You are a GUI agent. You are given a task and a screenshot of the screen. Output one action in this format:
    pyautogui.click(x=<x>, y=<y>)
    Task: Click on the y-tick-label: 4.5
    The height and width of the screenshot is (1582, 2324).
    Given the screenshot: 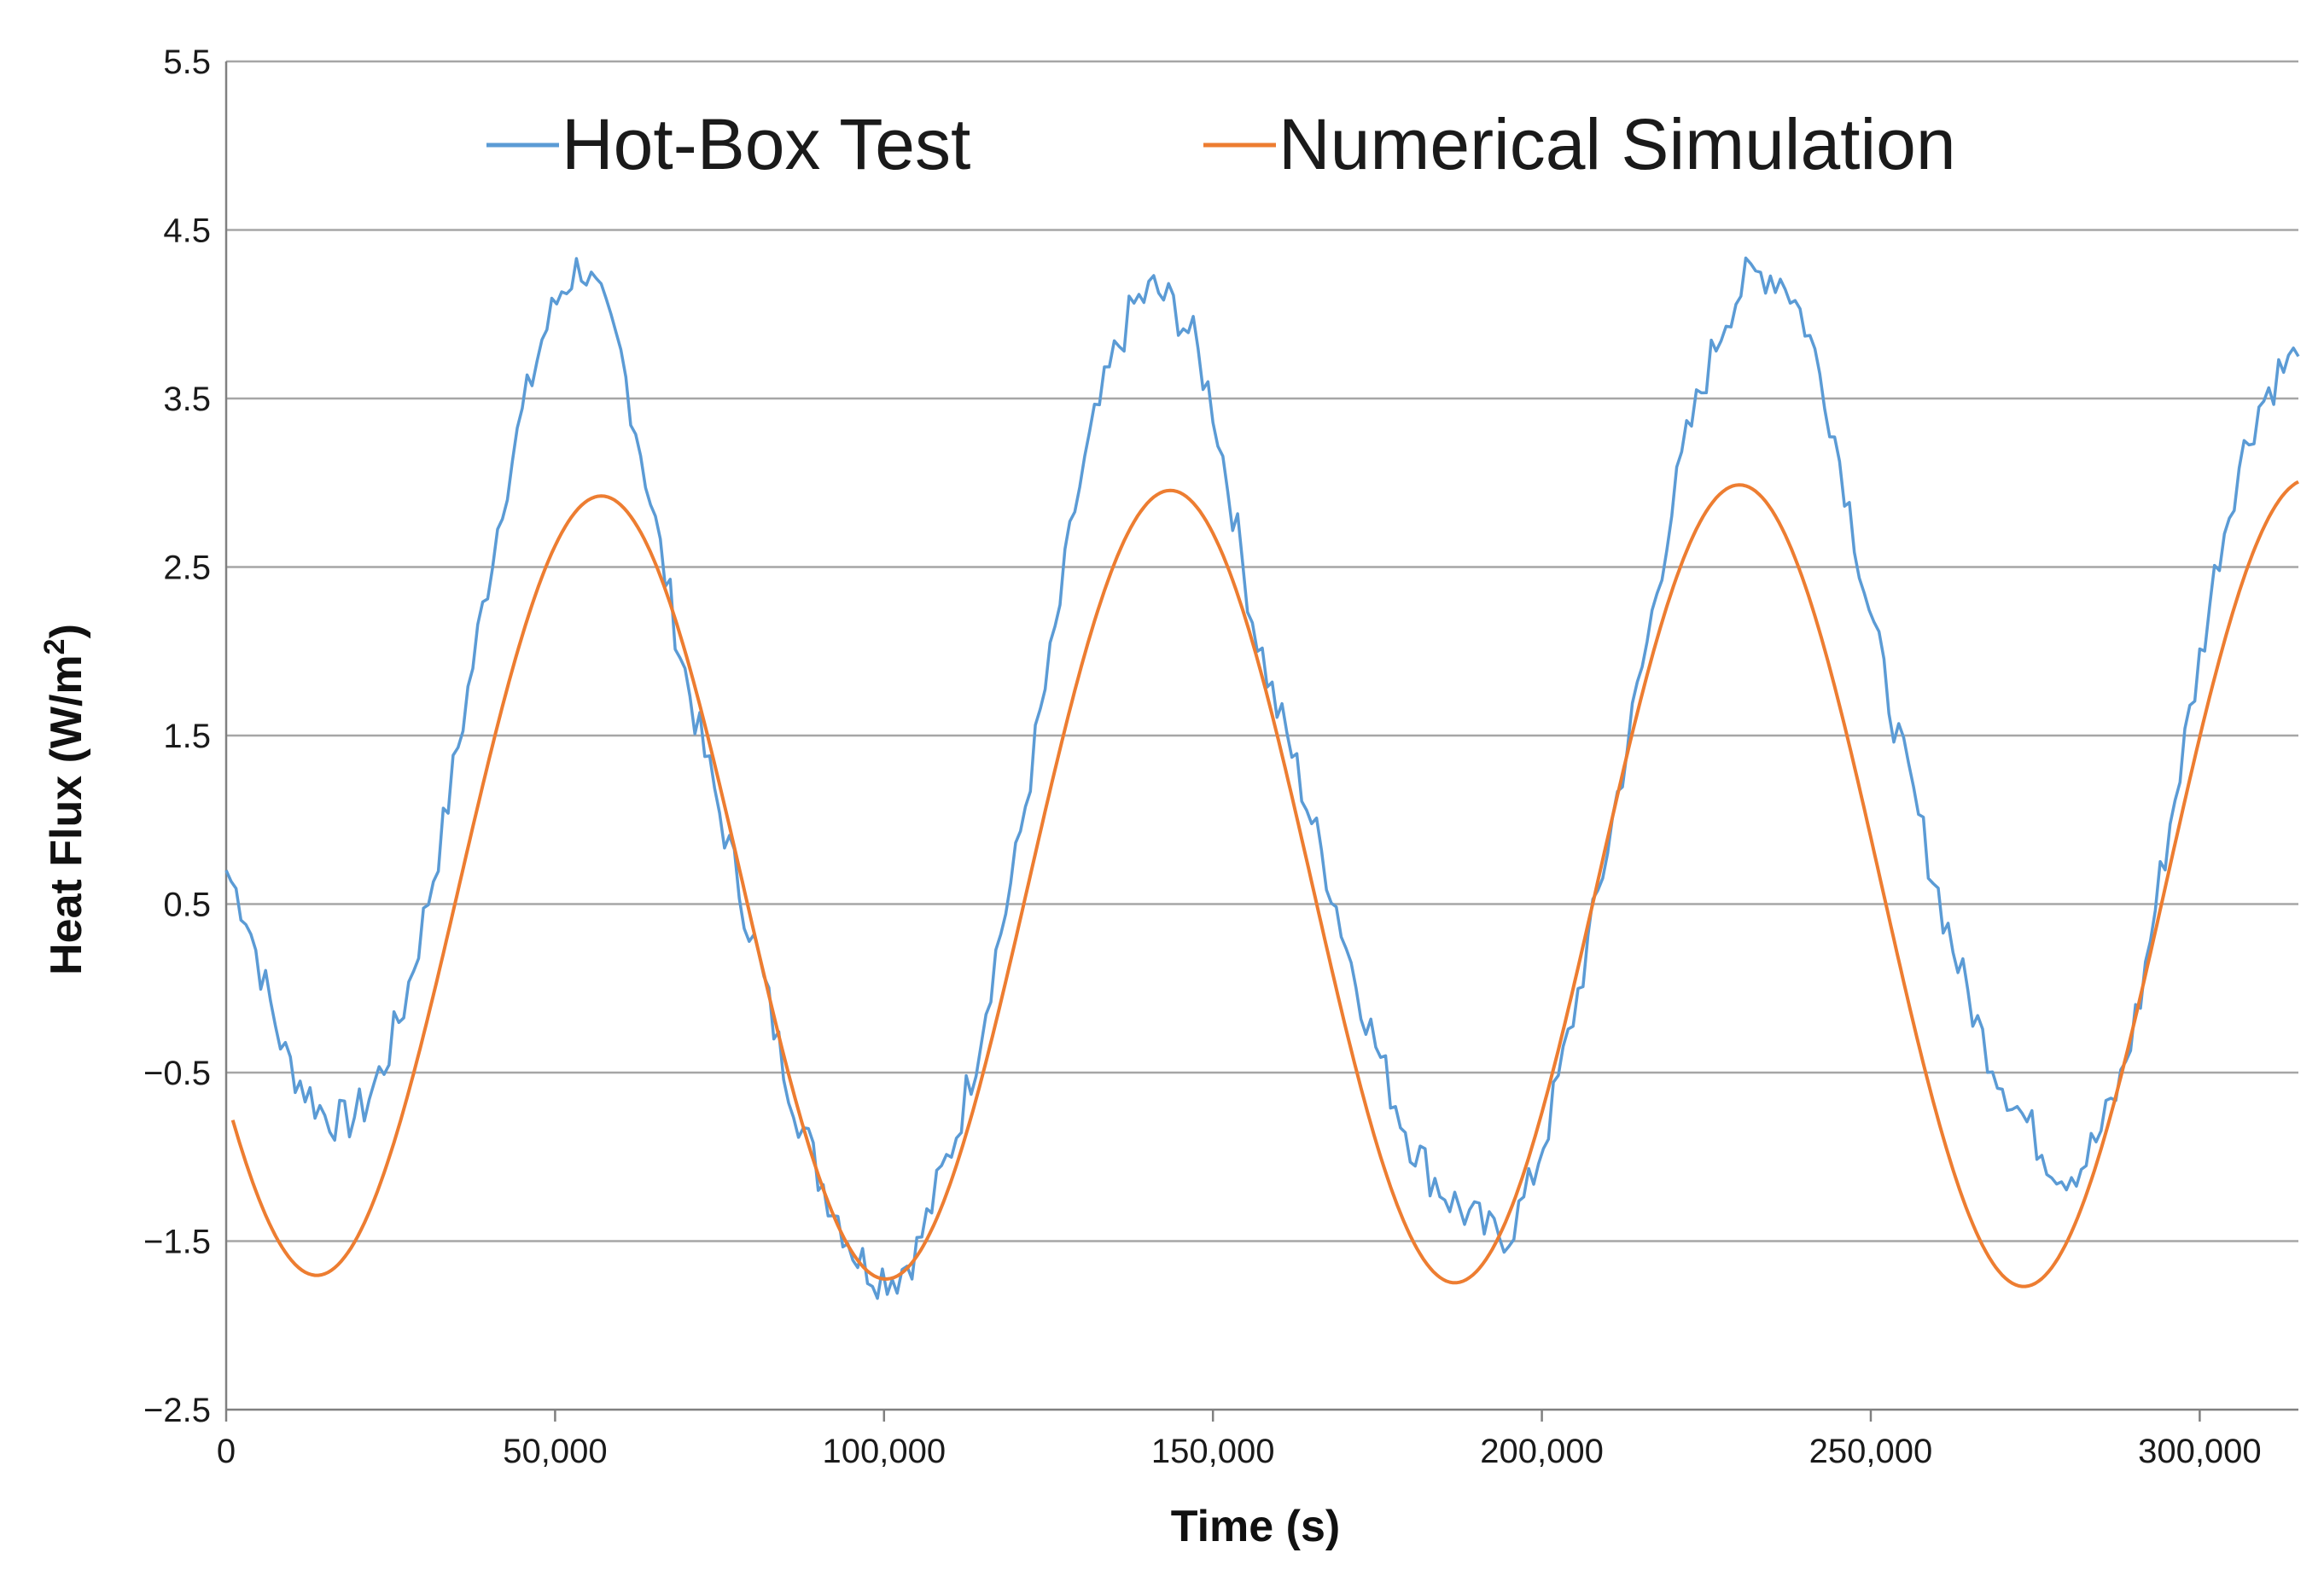 What is the action you would take?
    pyautogui.click(x=187, y=231)
    